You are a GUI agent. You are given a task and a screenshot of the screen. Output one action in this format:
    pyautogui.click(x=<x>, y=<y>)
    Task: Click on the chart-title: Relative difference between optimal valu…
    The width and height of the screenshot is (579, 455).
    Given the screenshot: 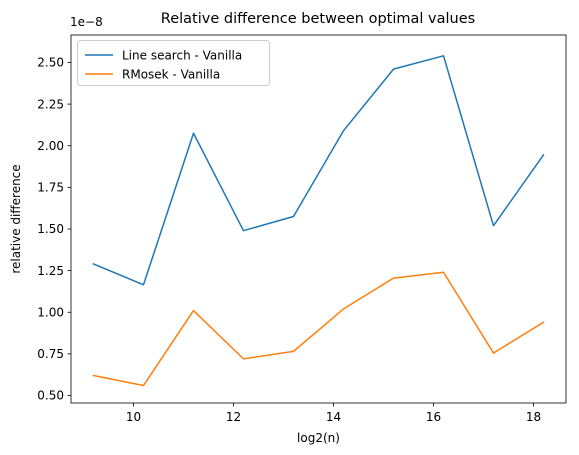 What is the action you would take?
    pyautogui.click(x=318, y=19)
    